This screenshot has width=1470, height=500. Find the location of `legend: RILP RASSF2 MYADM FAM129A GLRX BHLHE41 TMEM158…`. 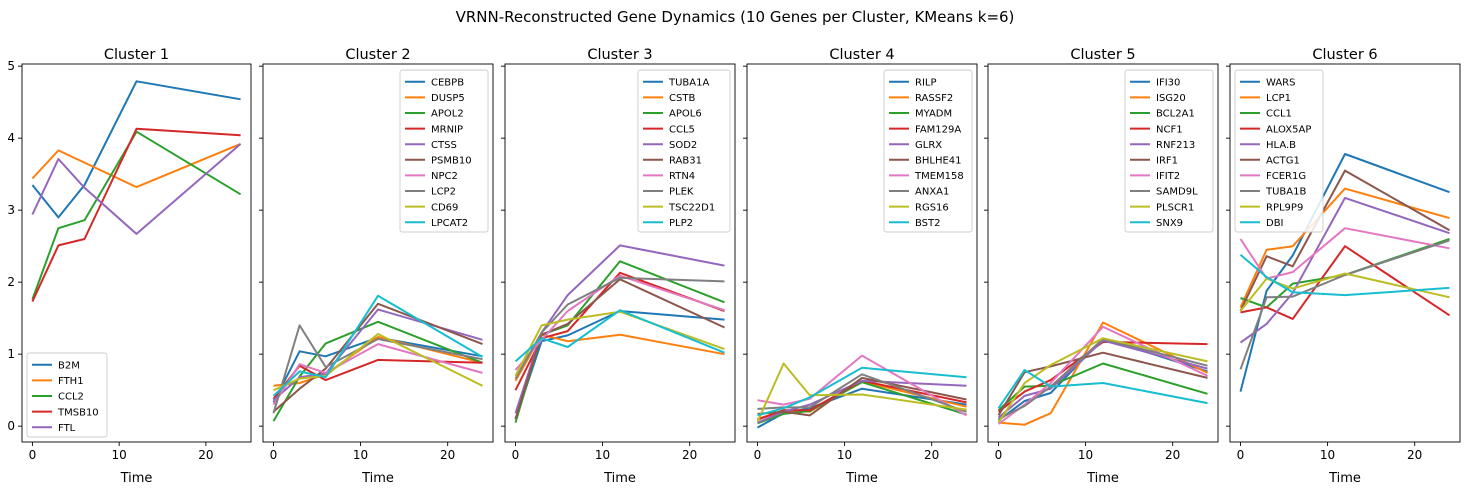

legend: RILP RASSF2 MYADM FAM129A GLRX BHLHE41 TMEM158… is located at coordinates (928, 151).